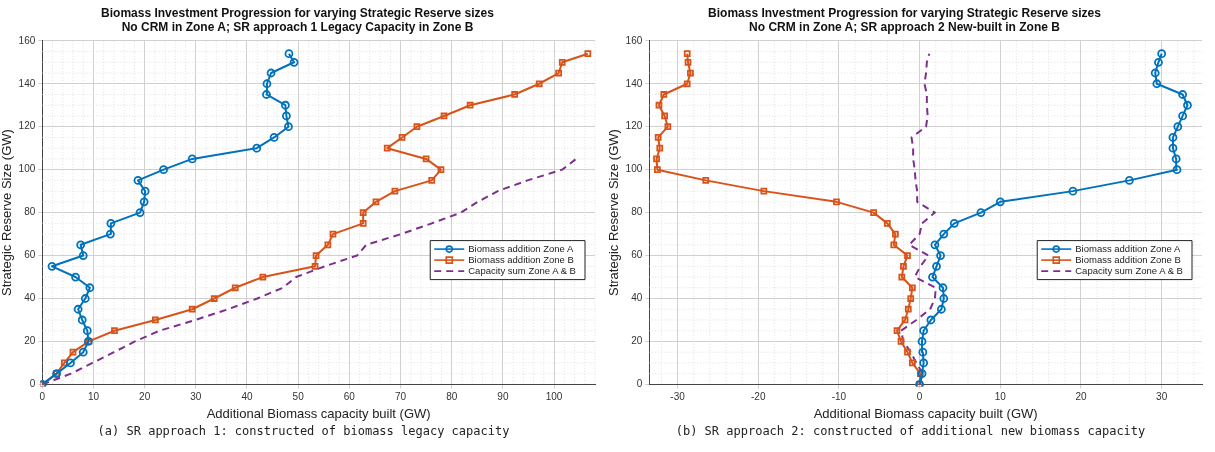 The image size is (1215, 452). Describe the element at coordinates (7, 213) in the screenshot. I see `y-axis-title: Strategic Reserve Size (GW)` at that location.